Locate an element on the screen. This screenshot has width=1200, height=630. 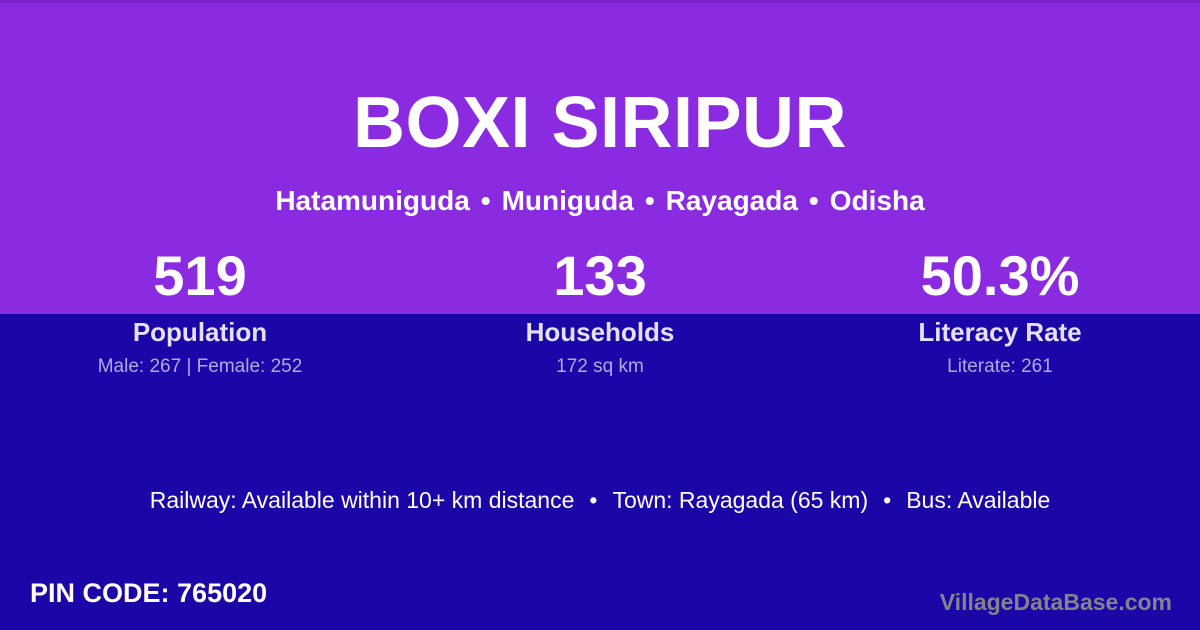
households-label: Households is located at coordinates (600, 332).